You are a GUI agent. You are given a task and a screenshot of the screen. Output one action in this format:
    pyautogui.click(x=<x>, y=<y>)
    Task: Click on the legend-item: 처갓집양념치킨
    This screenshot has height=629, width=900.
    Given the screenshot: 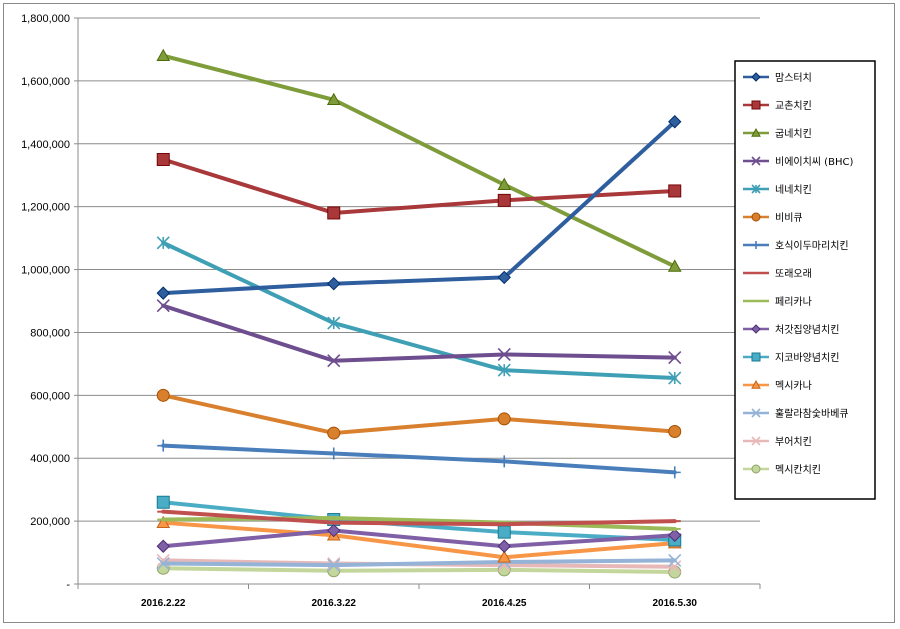 What is the action you would take?
    pyautogui.click(x=791, y=330)
    